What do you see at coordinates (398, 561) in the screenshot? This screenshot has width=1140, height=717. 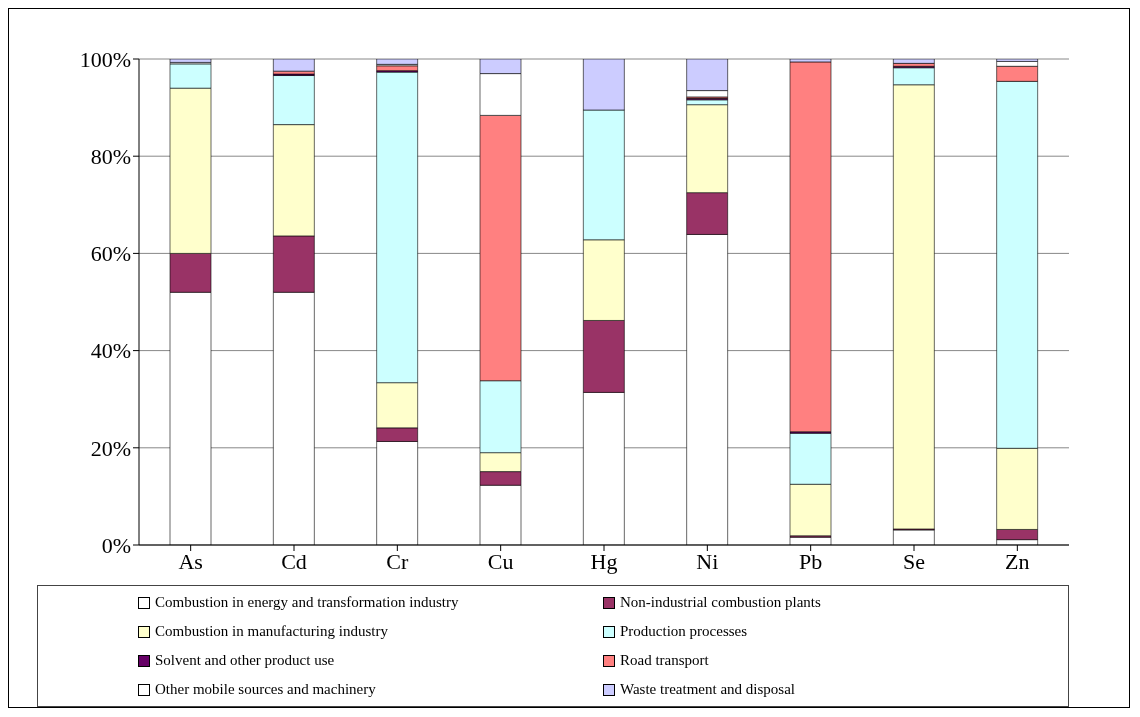 I see `x-tick-label: Cr` at bounding box center [398, 561].